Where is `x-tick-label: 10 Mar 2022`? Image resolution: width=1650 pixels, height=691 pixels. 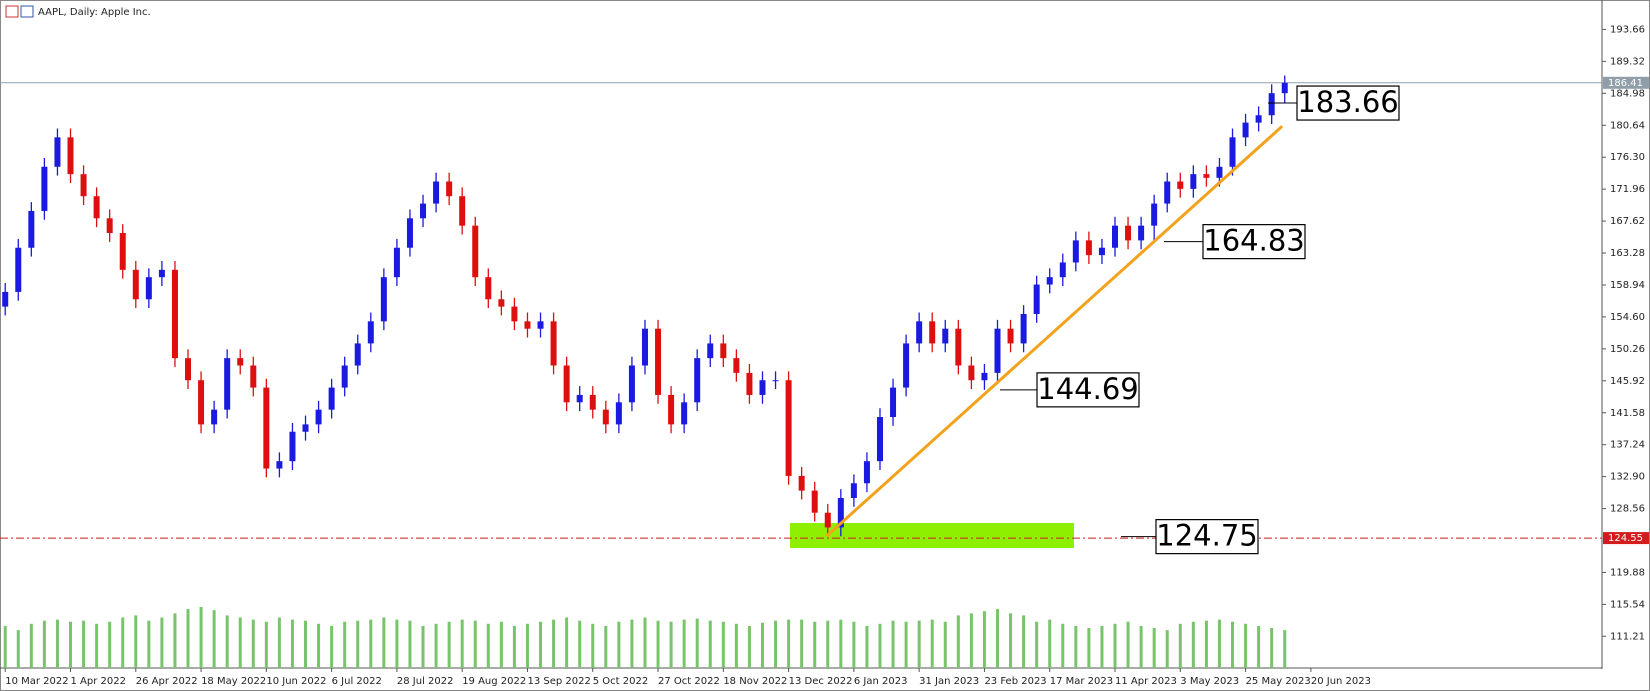 x-tick-label: 10 Mar 2022 is located at coordinates (36, 681).